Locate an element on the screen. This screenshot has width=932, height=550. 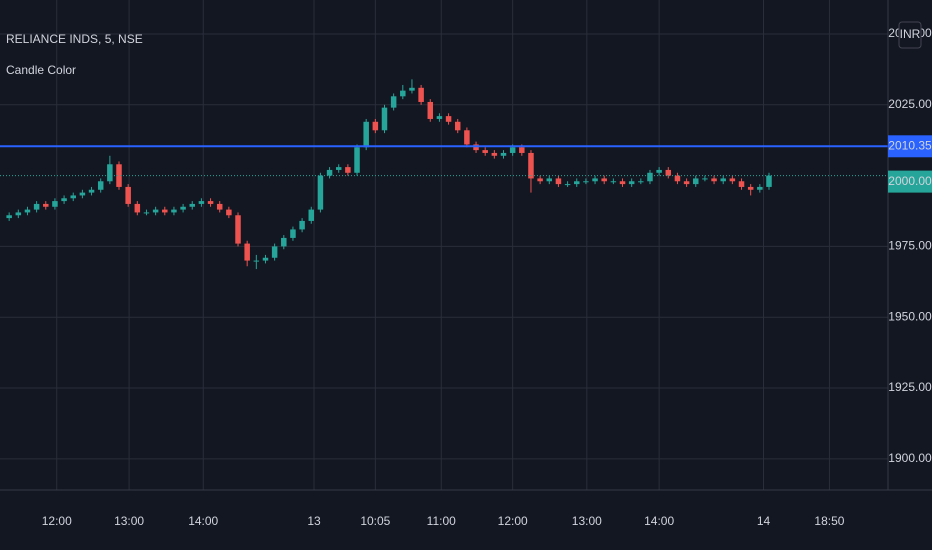
price-line-tag is located at coordinates (910, 146).